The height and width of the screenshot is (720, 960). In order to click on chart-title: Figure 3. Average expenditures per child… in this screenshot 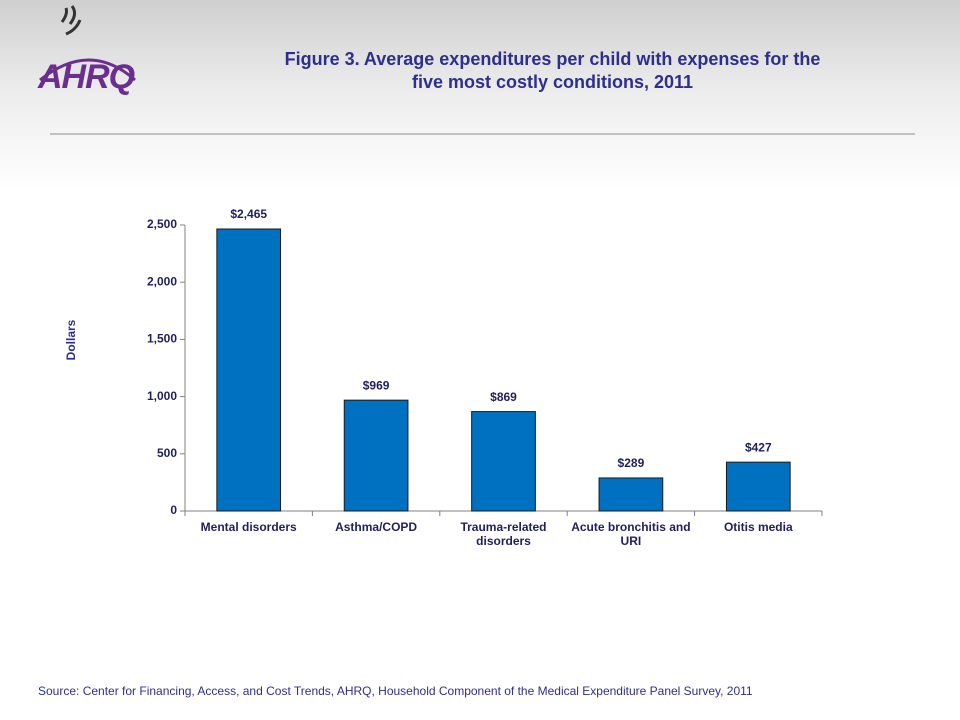, I will do `click(552, 70)`.